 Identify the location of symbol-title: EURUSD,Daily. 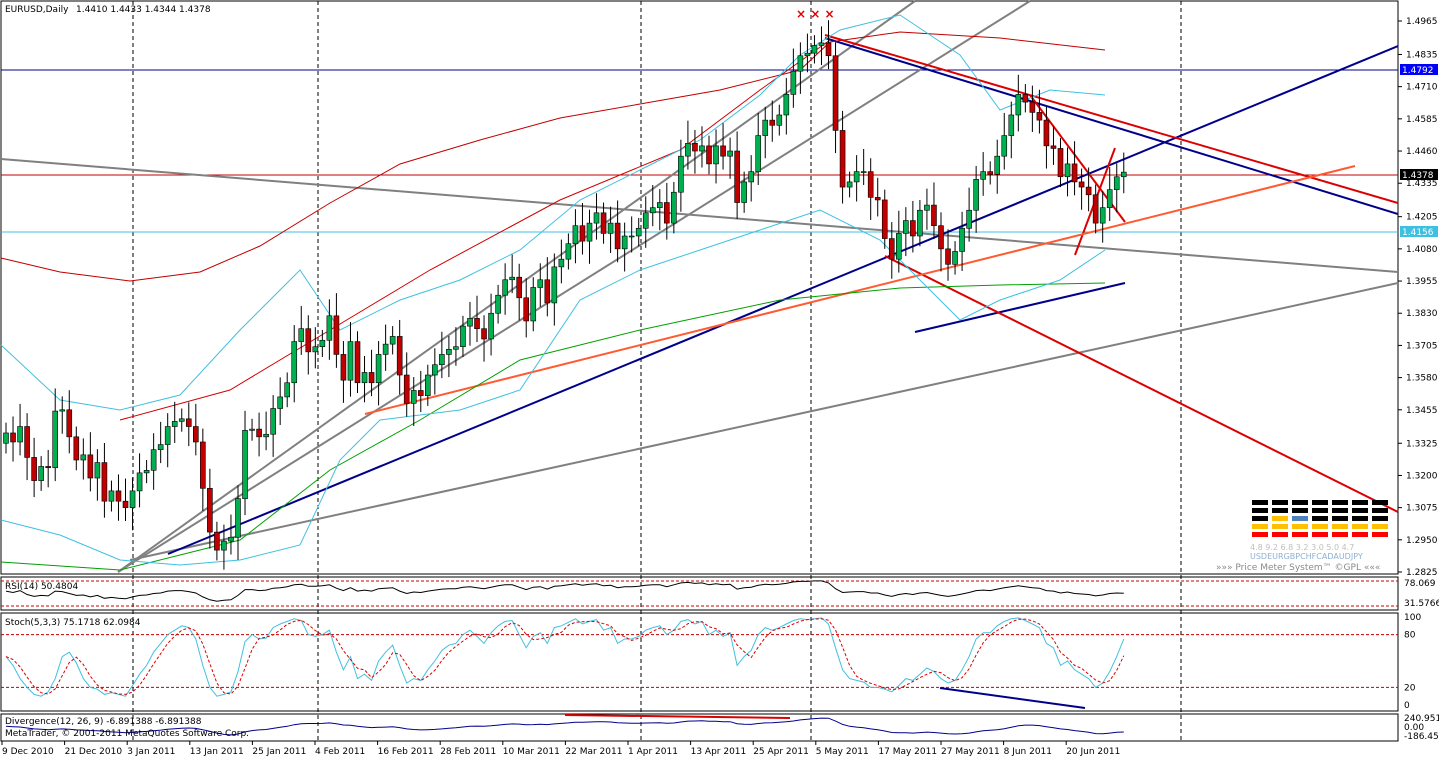
(37, 10).